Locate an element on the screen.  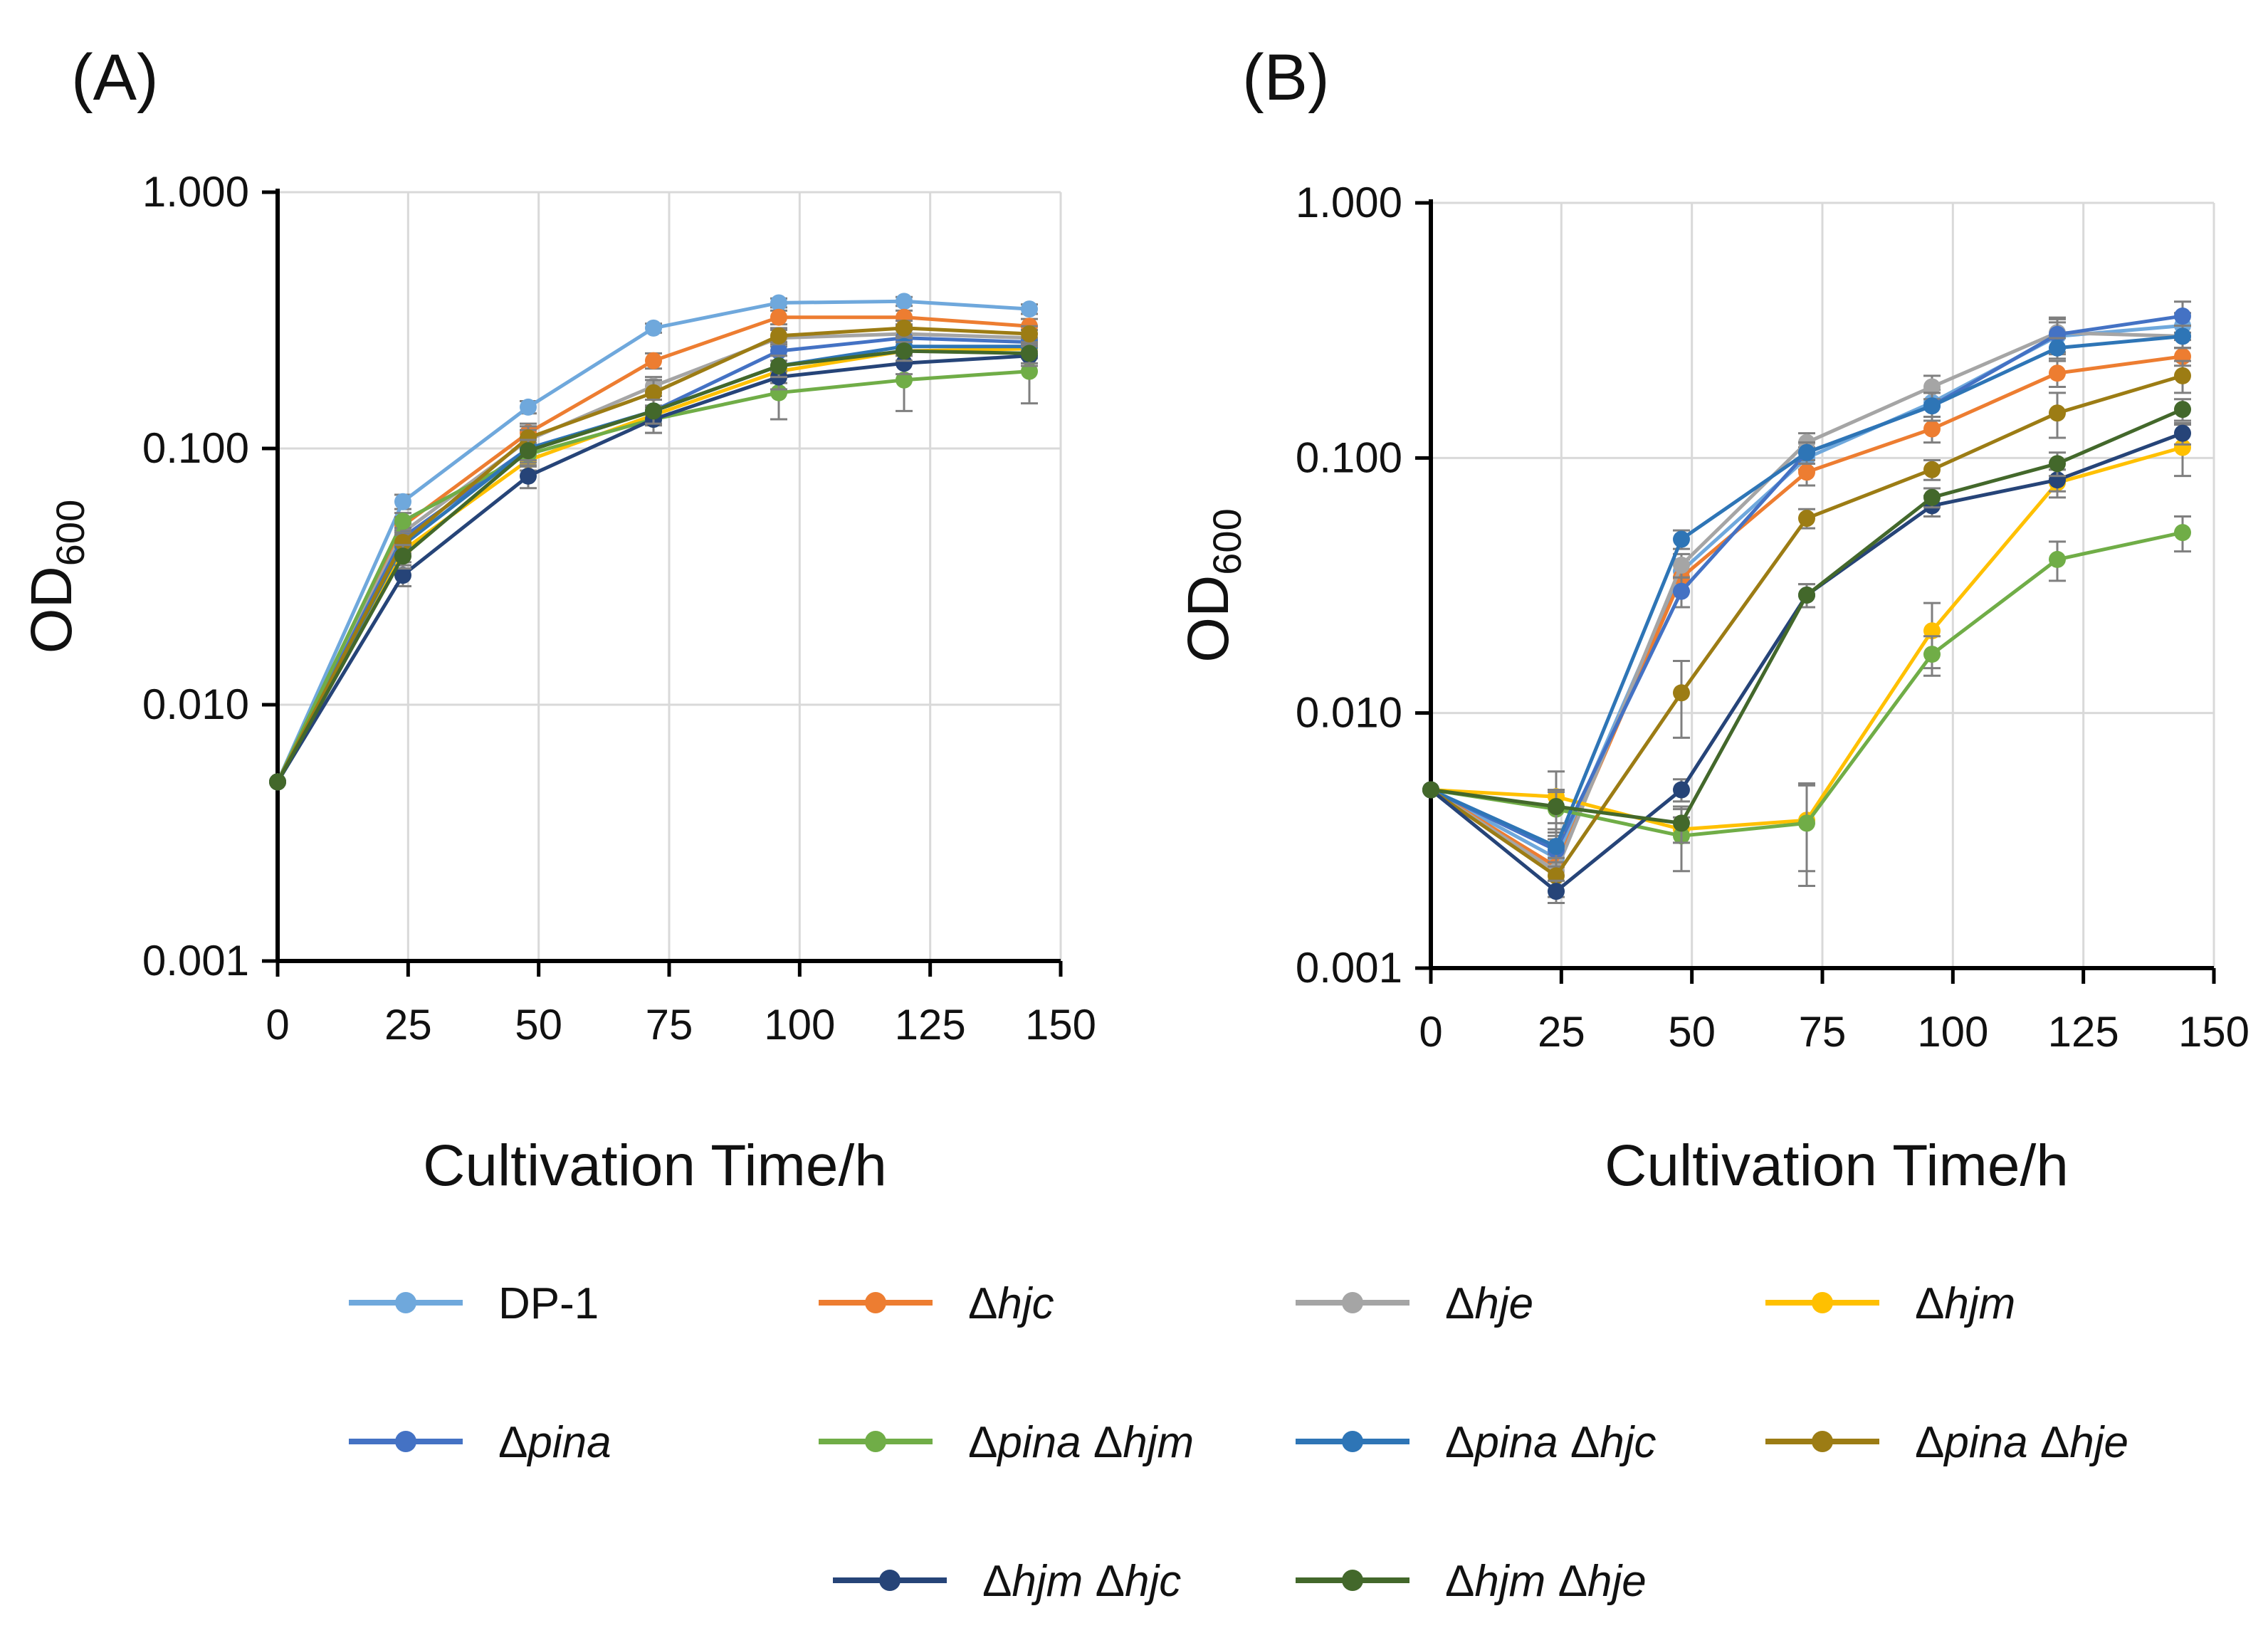
legend-label: Δhje is located at coordinates (1489, 1303).